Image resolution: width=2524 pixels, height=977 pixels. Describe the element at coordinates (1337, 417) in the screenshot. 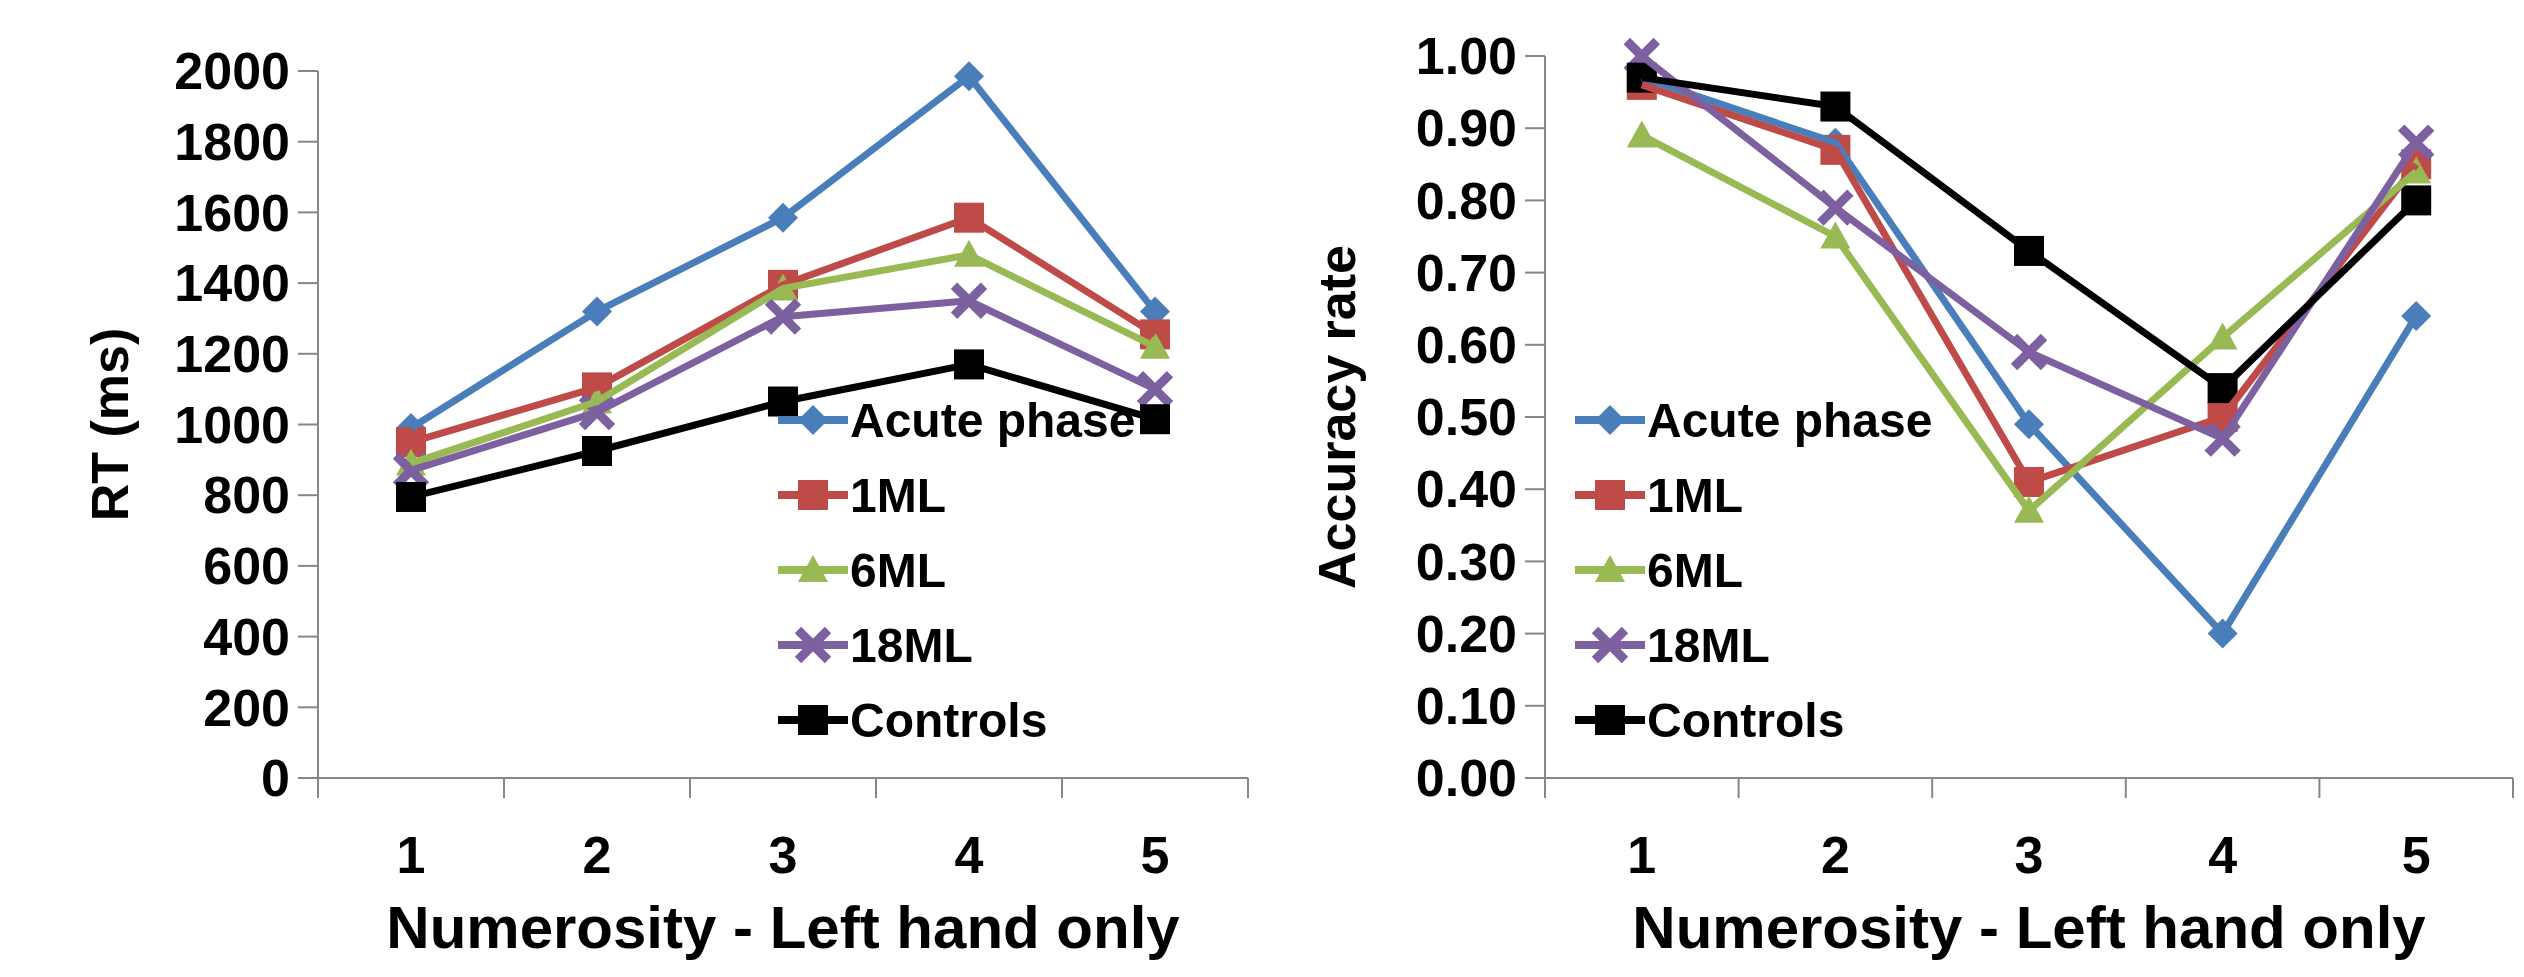

I see `y-axis-title: Accuracy rate` at that location.